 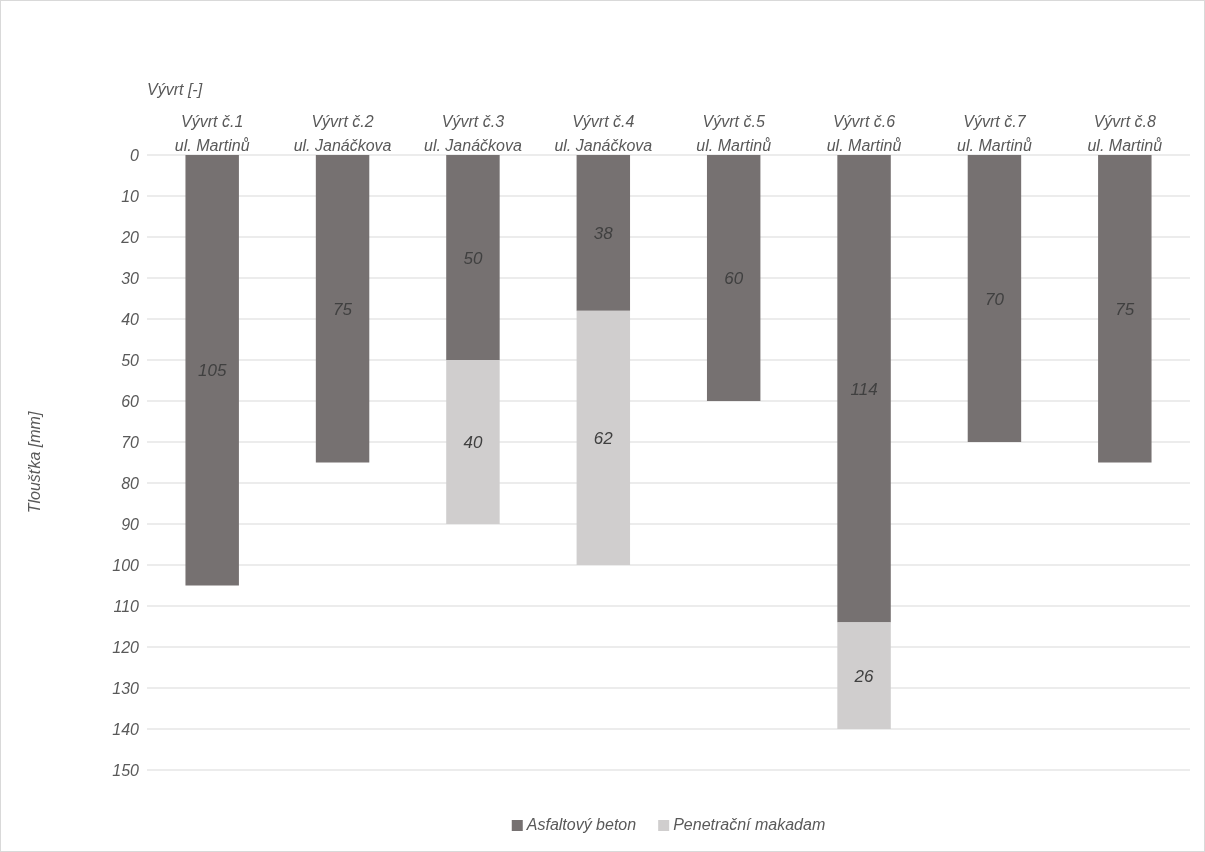 What do you see at coordinates (603, 133) in the screenshot?
I see `x-tick-label: Vývrt č.4 ul. Janáčkova` at bounding box center [603, 133].